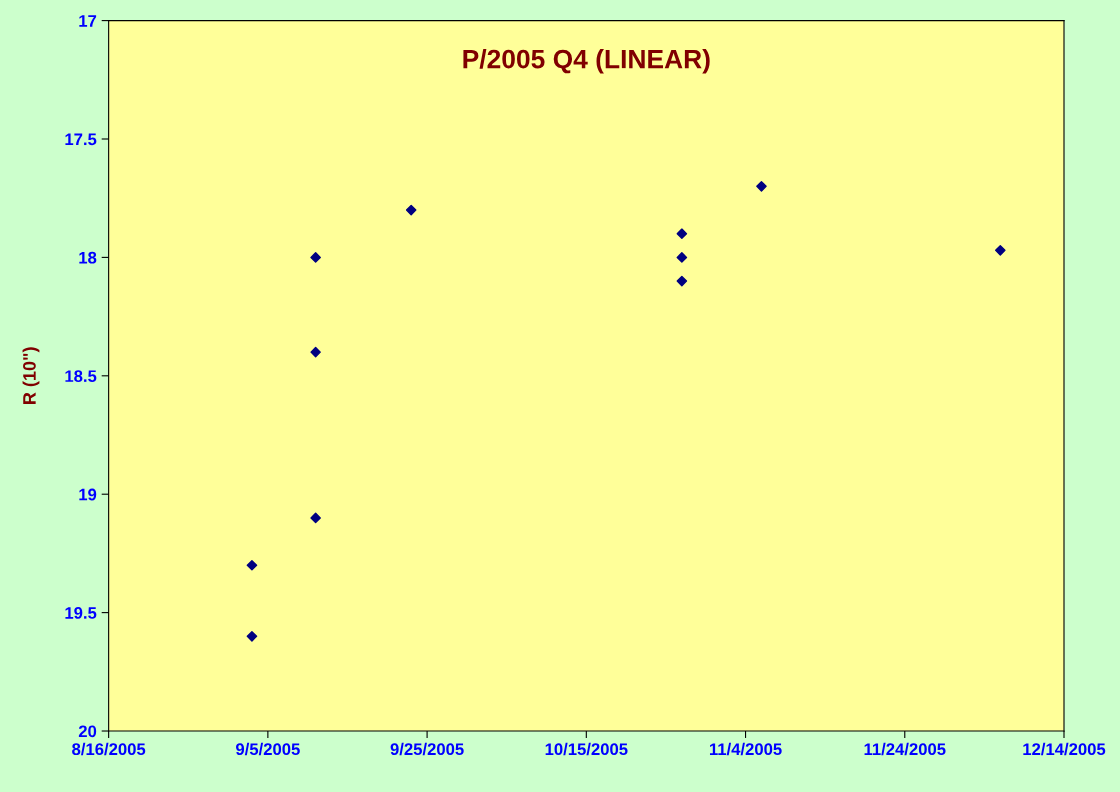 Image resolution: width=1120 pixels, height=792 pixels. What do you see at coordinates (905, 749) in the screenshot?
I see `x-tick-label: 11/24/2005` at bounding box center [905, 749].